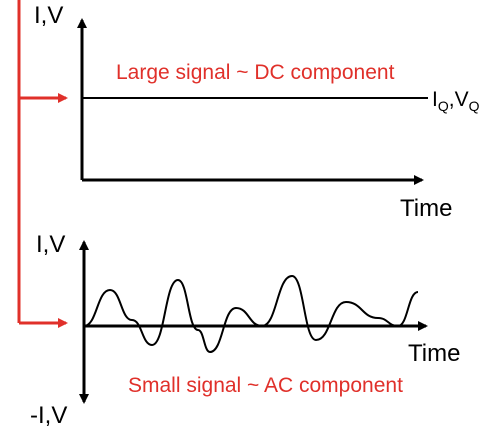 The height and width of the screenshot is (438, 504). Describe the element at coordinates (51, 244) in the screenshot. I see `bottom-y-axis-label-top: I,V` at that location.